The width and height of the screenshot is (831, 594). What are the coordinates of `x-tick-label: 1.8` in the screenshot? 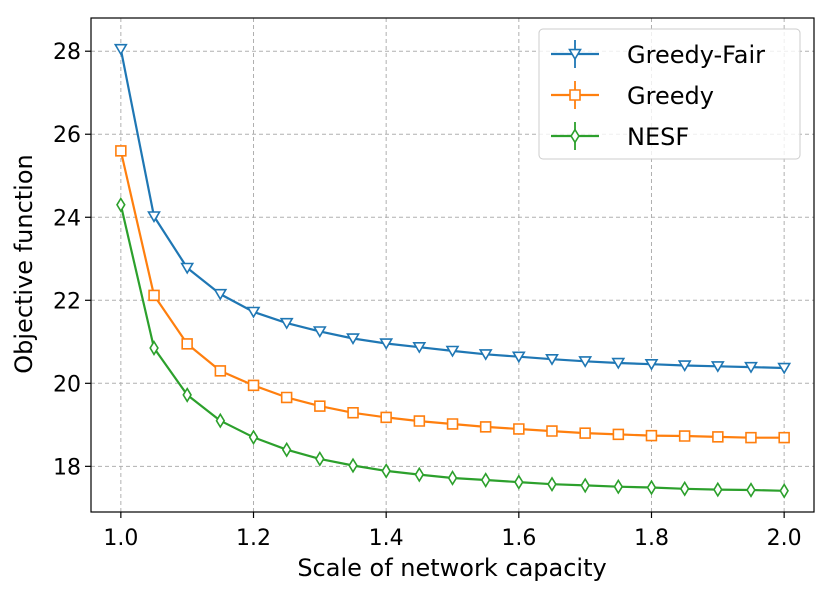 It's located at (651, 538).